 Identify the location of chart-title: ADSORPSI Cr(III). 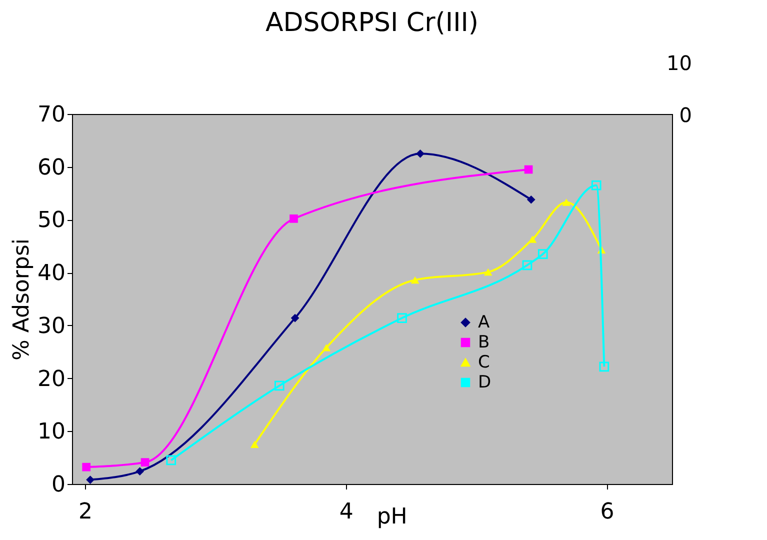
(372, 23).